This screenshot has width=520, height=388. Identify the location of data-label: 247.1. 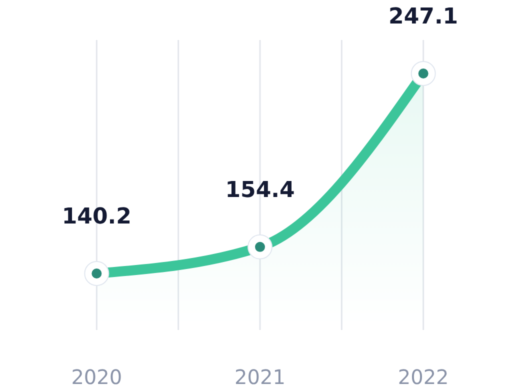
(423, 17).